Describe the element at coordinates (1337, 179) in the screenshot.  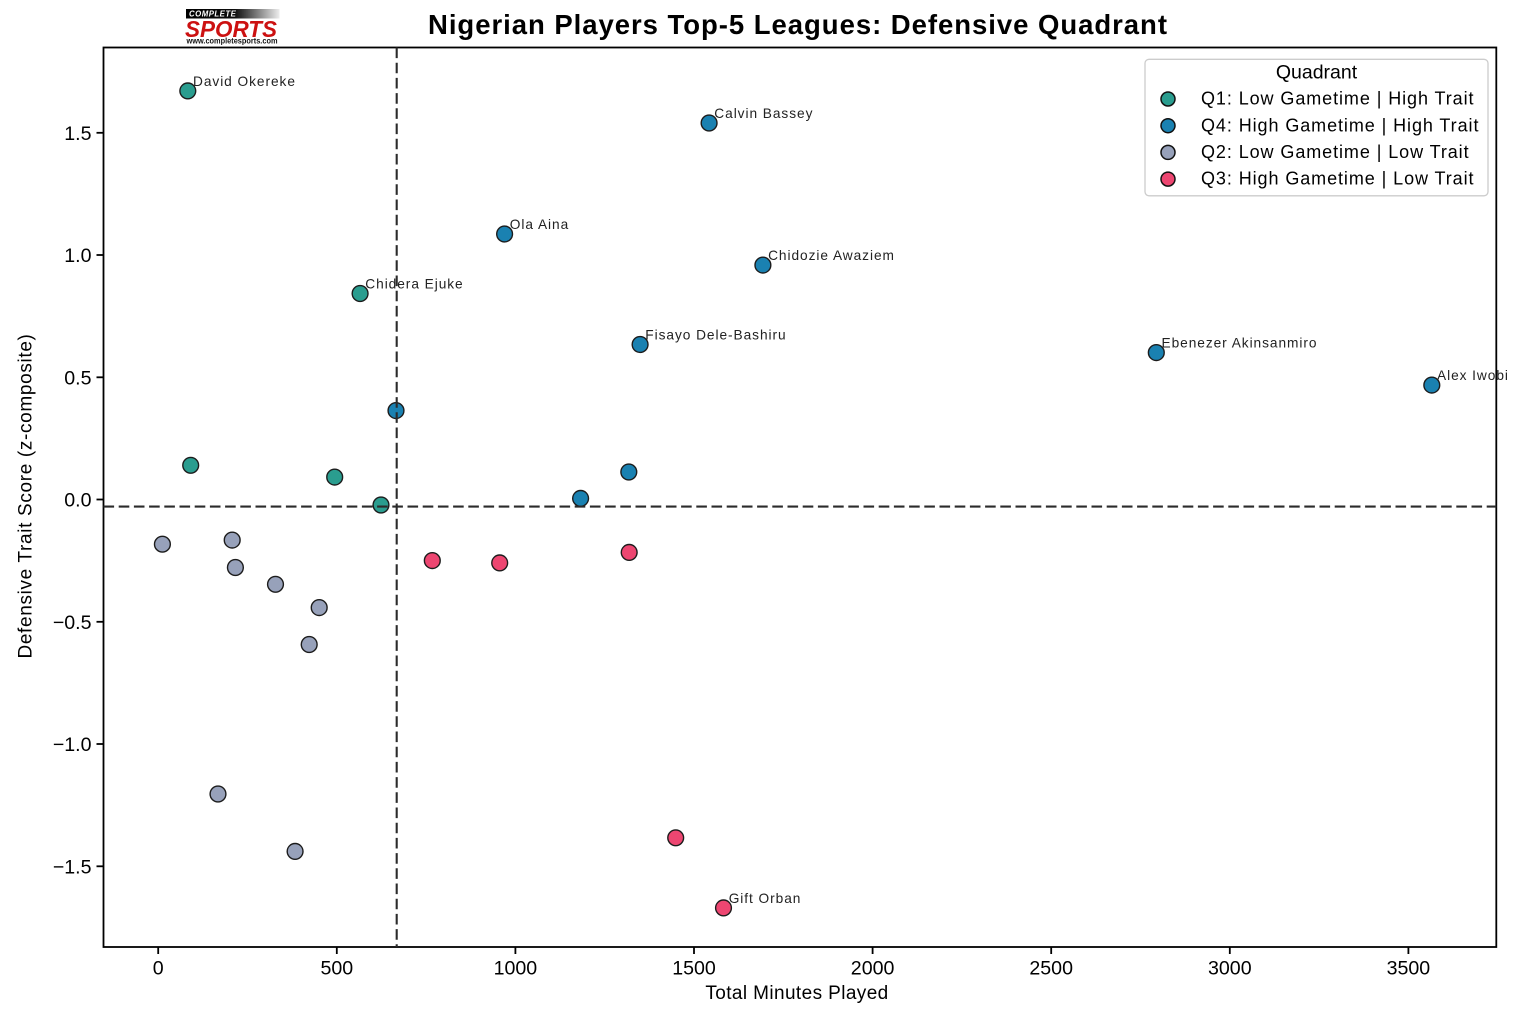
I see `svg-text: Q3: High Gametime | Low Trait` at that location.